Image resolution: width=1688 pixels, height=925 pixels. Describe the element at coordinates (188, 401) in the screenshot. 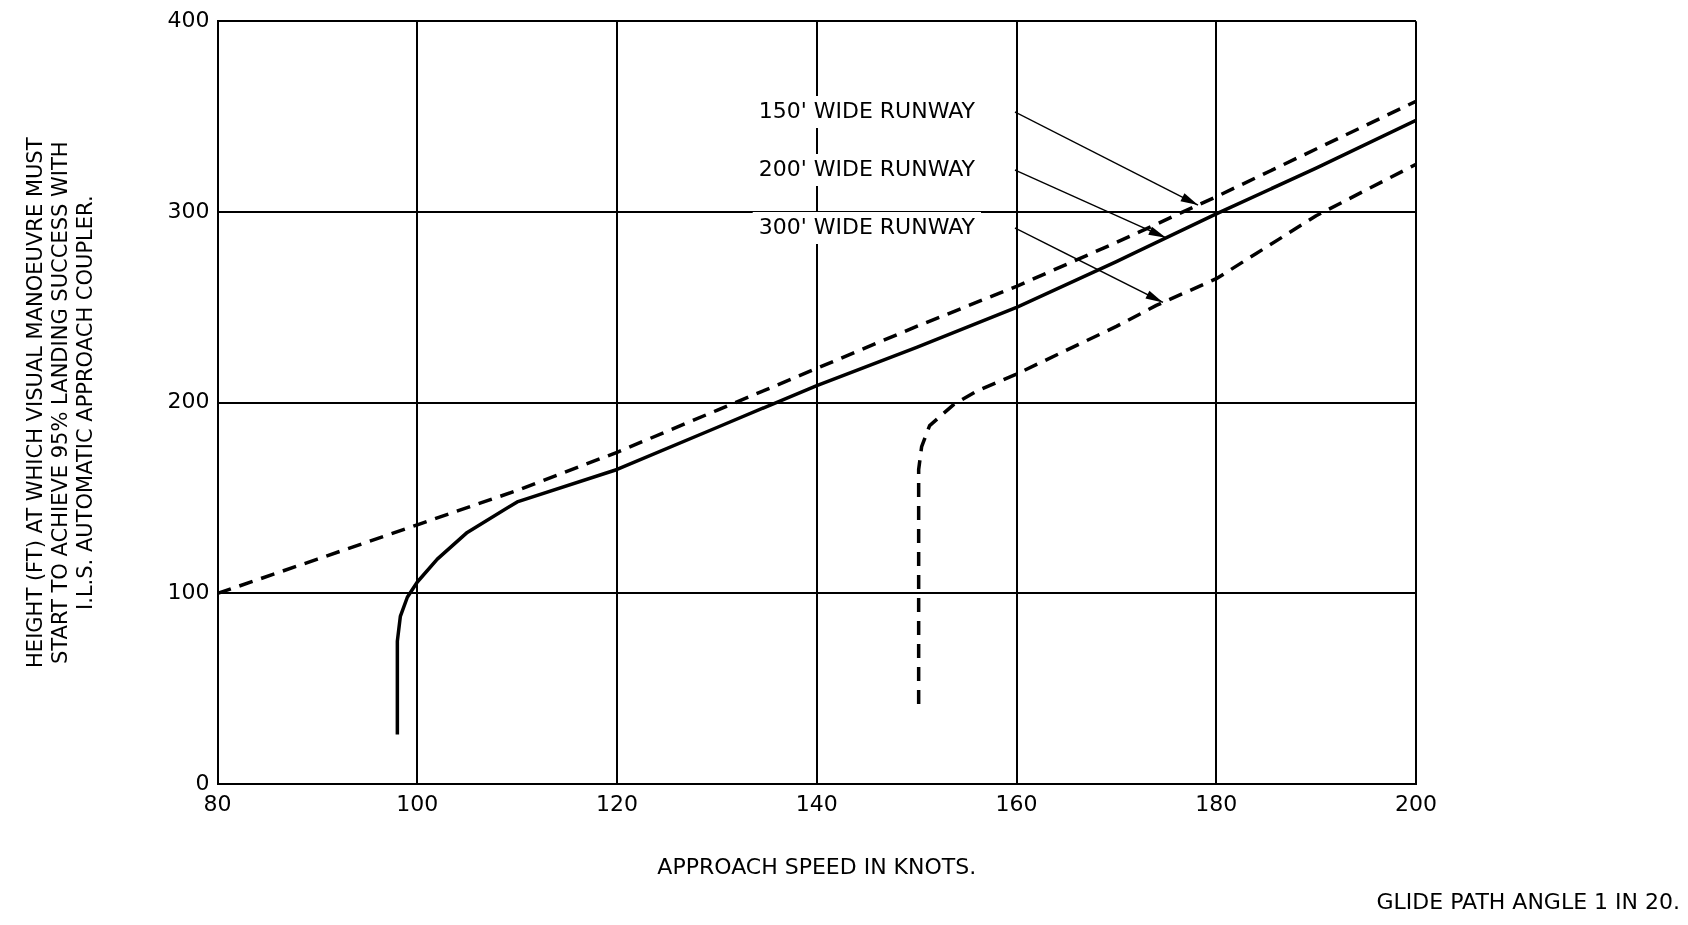

I see `y-tick-label: 200` at that location.